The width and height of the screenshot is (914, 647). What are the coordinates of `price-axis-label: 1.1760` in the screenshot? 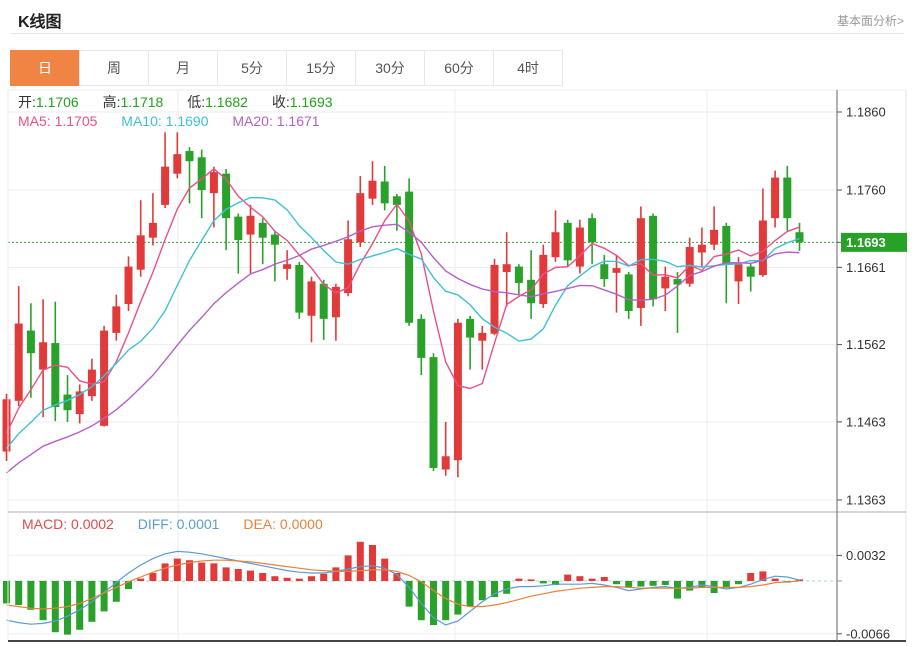 It's located at (866, 190).